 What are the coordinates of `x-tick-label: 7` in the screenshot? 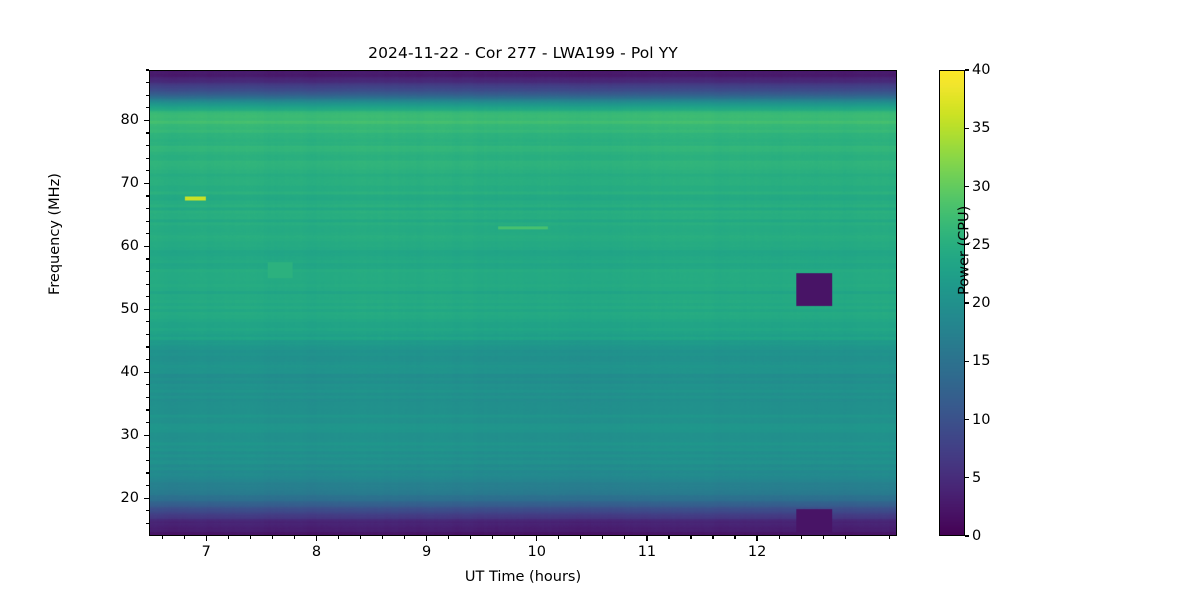 It's located at (206, 552).